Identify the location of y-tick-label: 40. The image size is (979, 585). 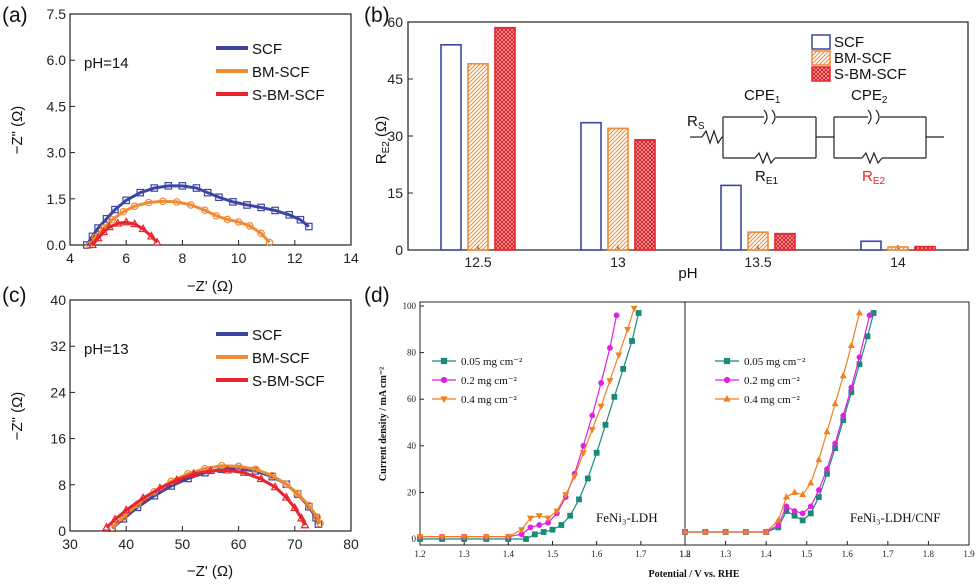
(58, 300).